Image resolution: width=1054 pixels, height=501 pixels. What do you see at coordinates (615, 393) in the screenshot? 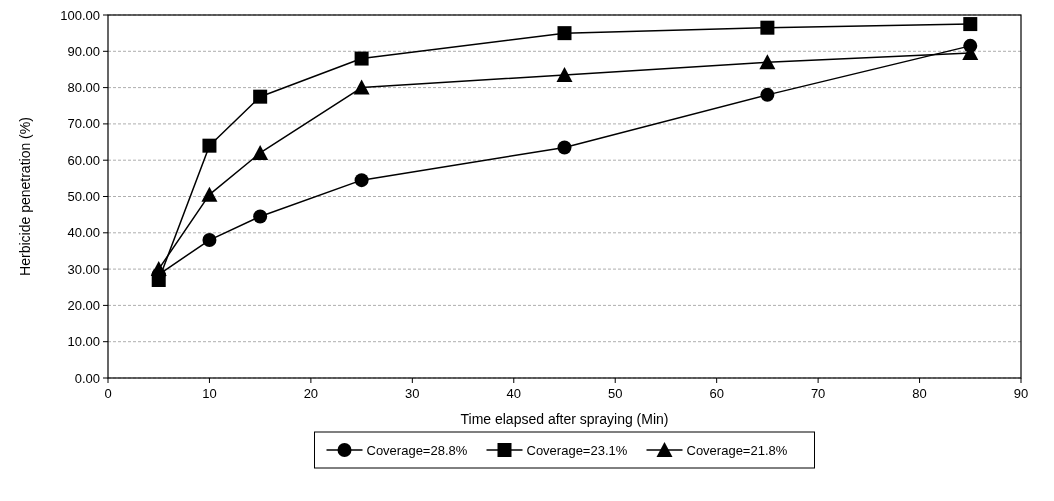
I see `x-tick-label: 50` at bounding box center [615, 393].